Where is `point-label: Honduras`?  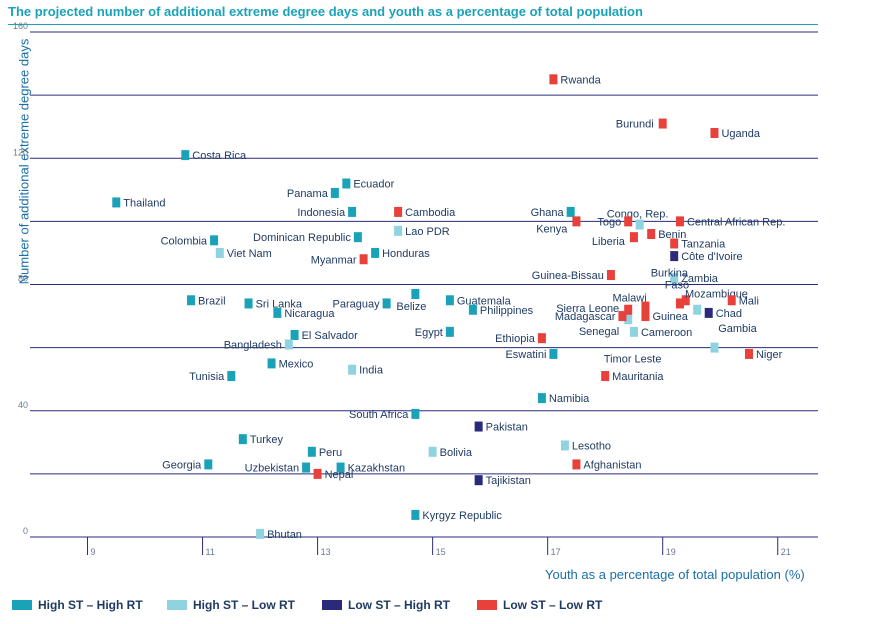 point-label: Honduras is located at coordinates (406, 254).